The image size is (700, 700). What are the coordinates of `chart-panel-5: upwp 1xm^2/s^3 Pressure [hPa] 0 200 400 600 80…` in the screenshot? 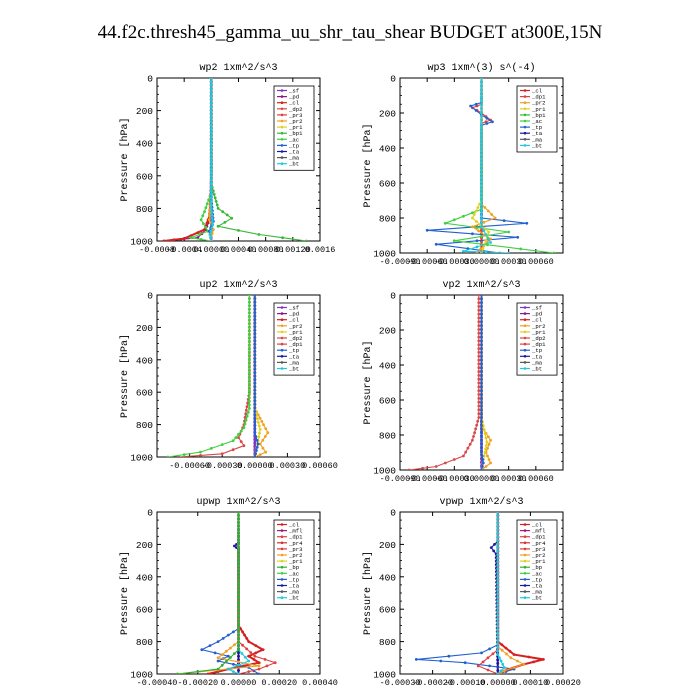 It's located at (228, 592).